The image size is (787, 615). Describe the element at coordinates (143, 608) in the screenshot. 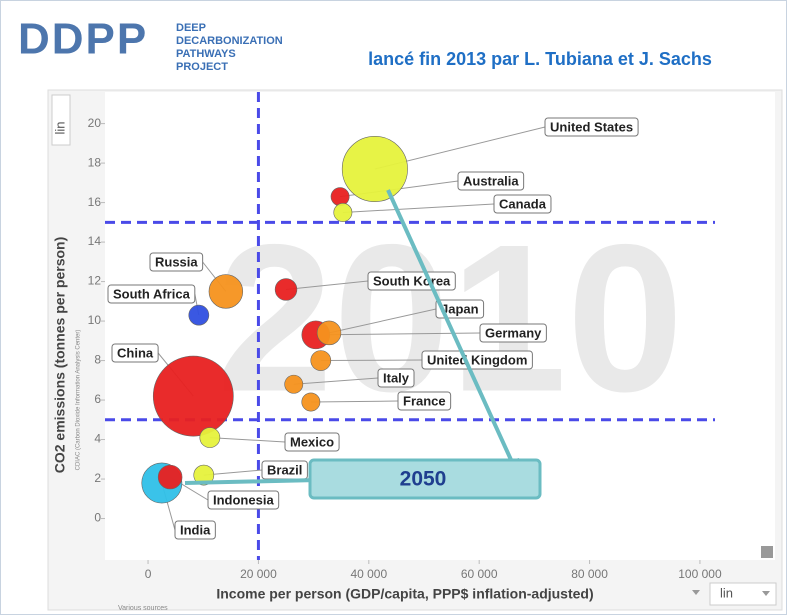

I see `x-source: Various sources` at that location.